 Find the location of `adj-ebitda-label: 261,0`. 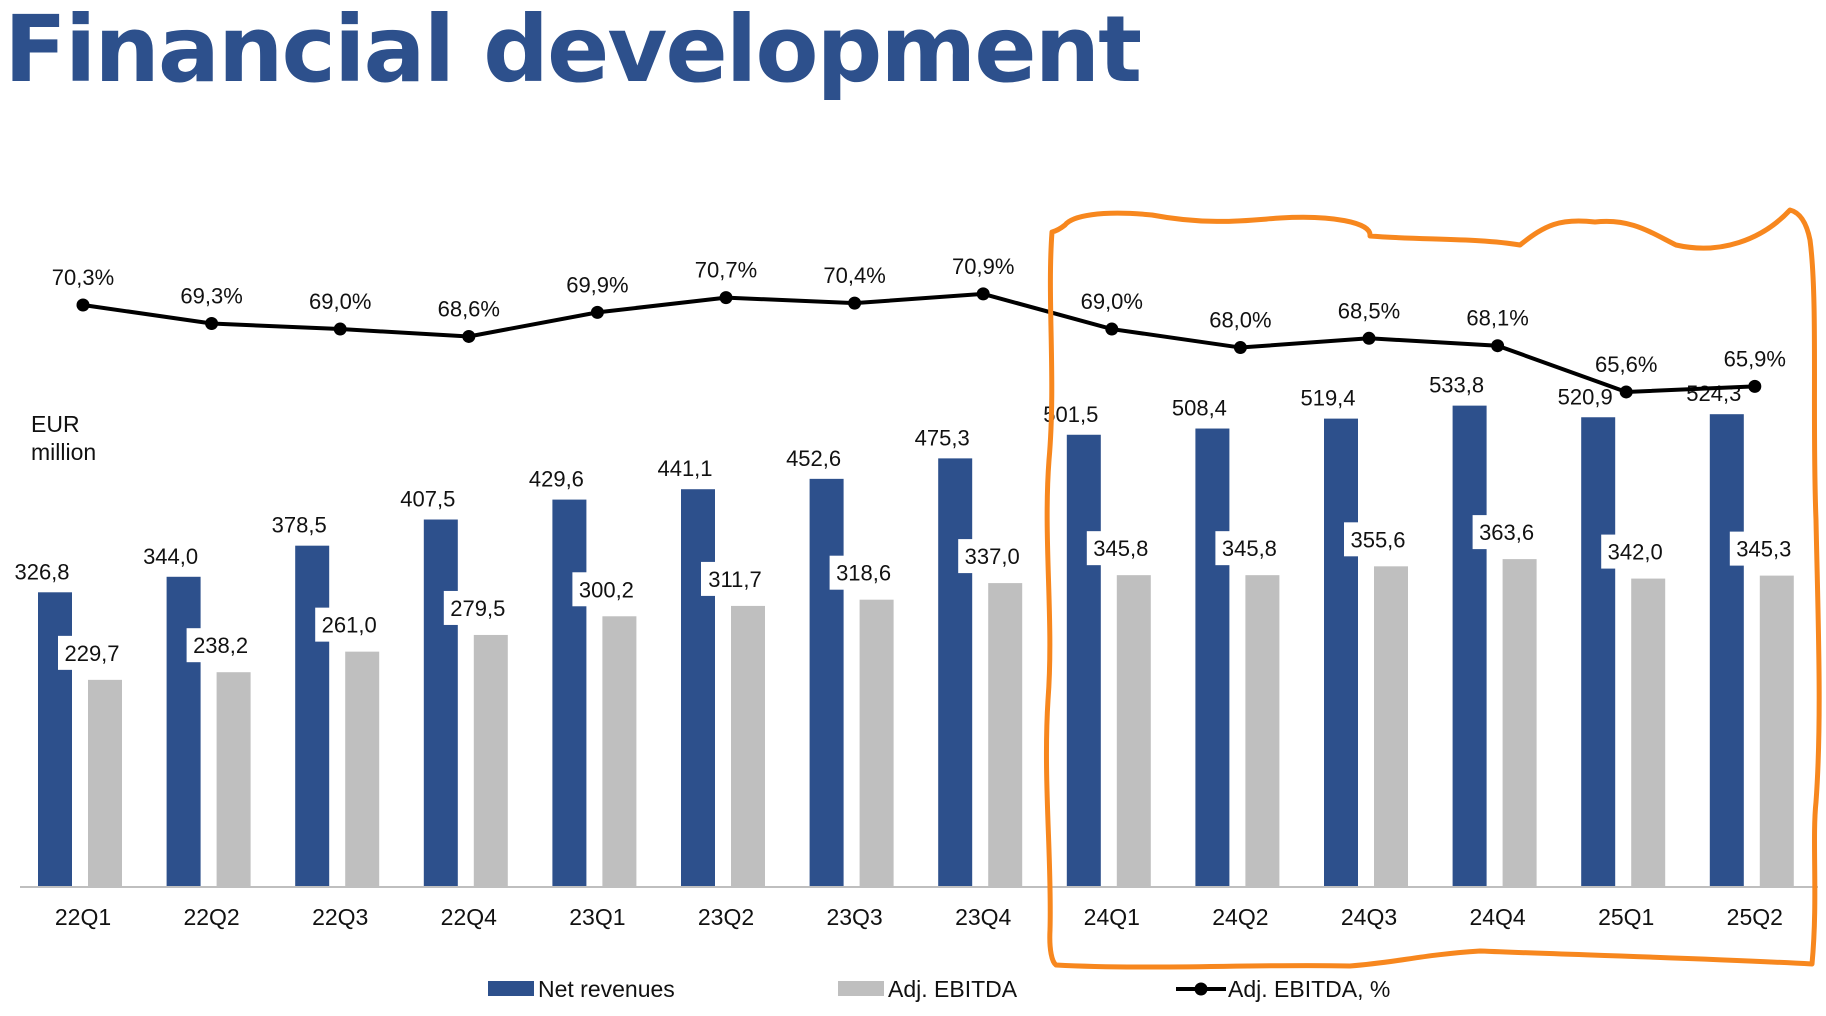

adj-ebitda-label: 261,0 is located at coordinates (349, 625).